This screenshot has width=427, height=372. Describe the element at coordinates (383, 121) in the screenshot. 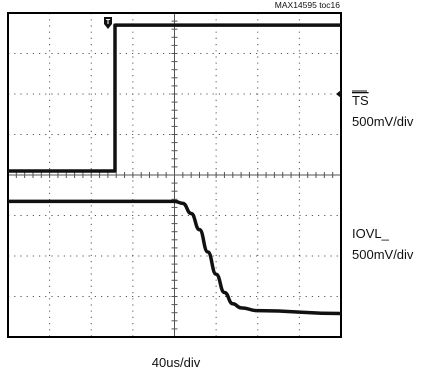

I see `series-ts-scale: 500mV/div` at that location.